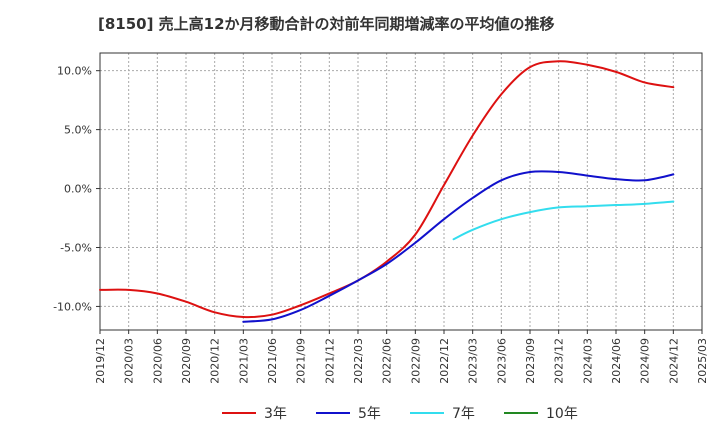  What do you see at coordinates (444, 361) in the screenshot?
I see `x-tick-label: 2022/12` at bounding box center [444, 361].